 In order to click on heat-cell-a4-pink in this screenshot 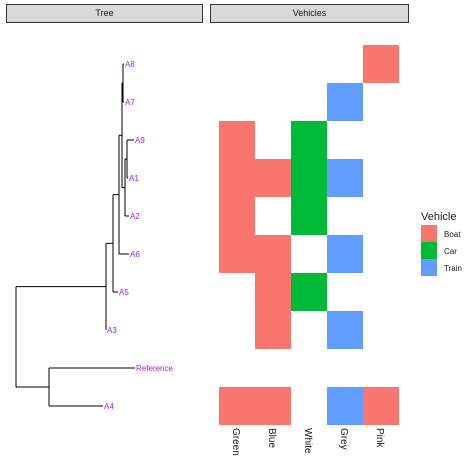, I will do `click(381, 406)`.